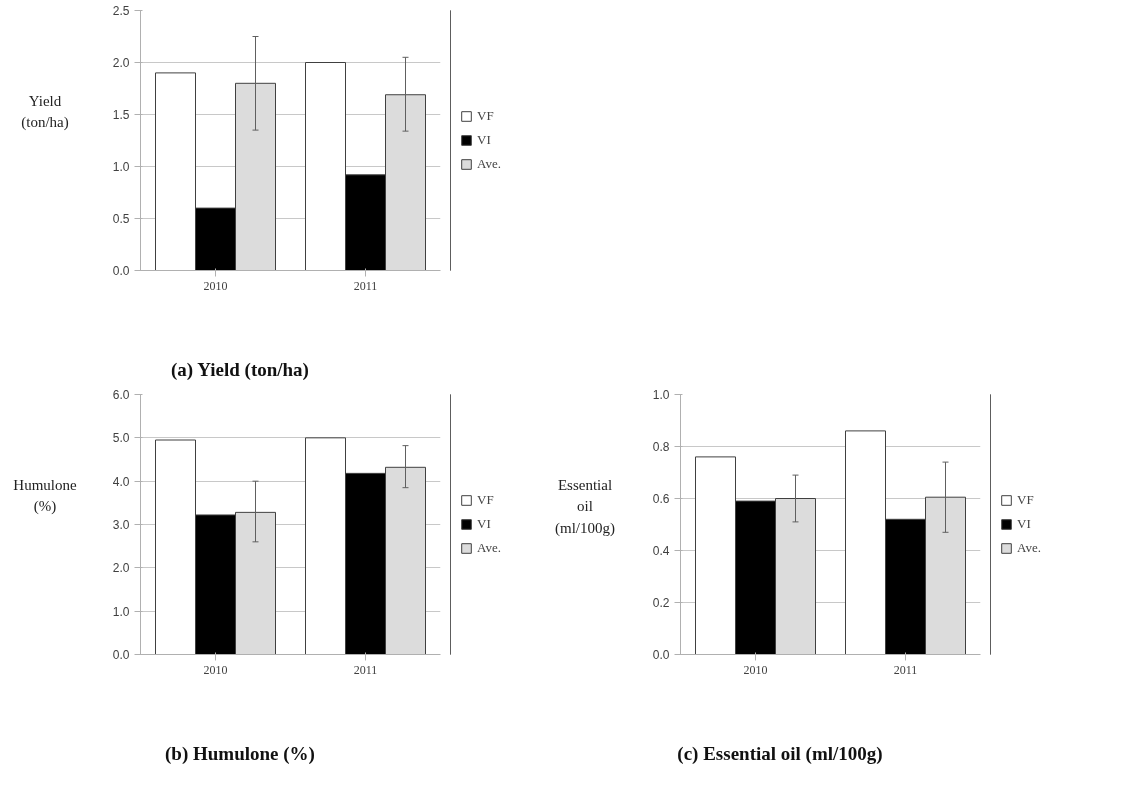 Image resolution: width=1132 pixels, height=789 pixels. I want to click on y-tick-label: 0.5, so click(121, 219).